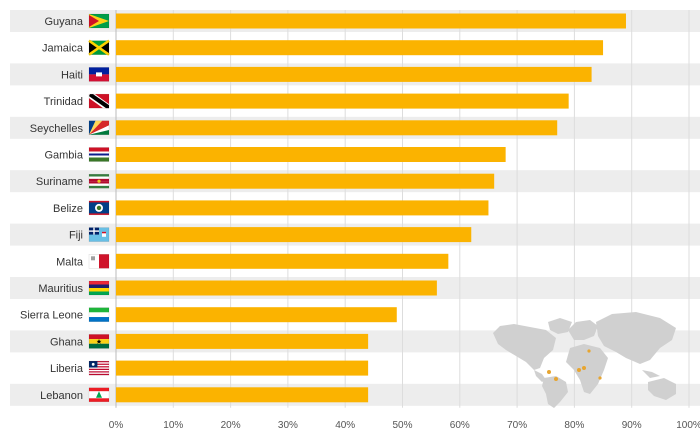  What do you see at coordinates (173, 425) in the screenshot?
I see `x-tick-label: 10%` at bounding box center [173, 425].